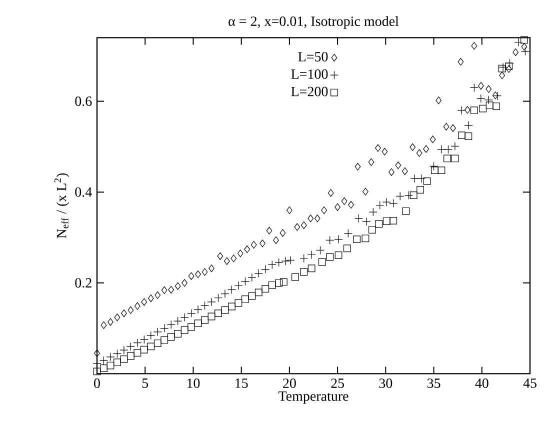  I want to click on legend-label: L=50, so click(313, 57).